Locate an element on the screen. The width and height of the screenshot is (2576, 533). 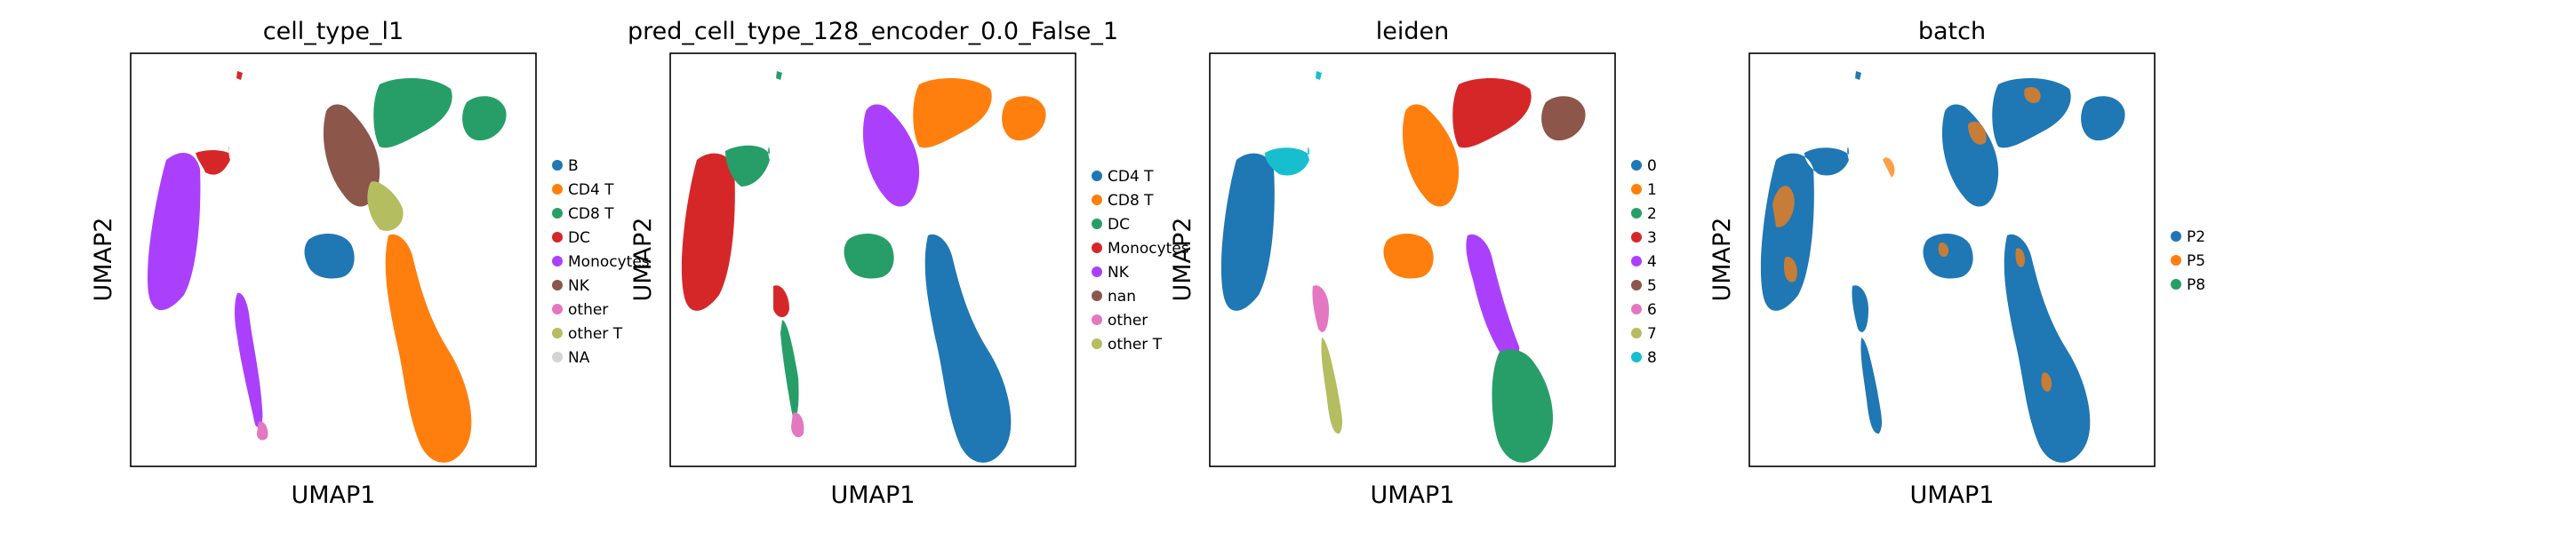
cluster-dc is located at coordinates (747, 166).